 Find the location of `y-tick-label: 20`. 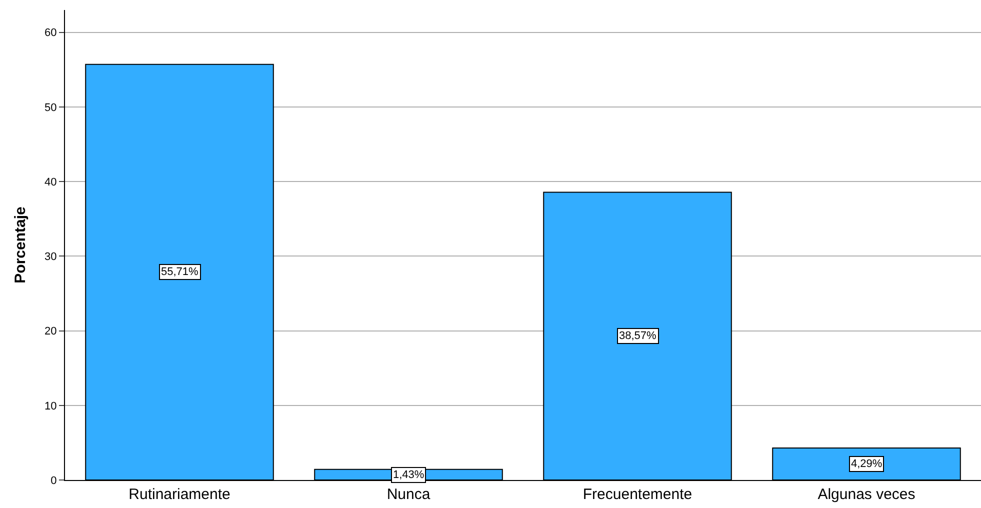

y-tick-label: 20 is located at coordinates (50, 332).